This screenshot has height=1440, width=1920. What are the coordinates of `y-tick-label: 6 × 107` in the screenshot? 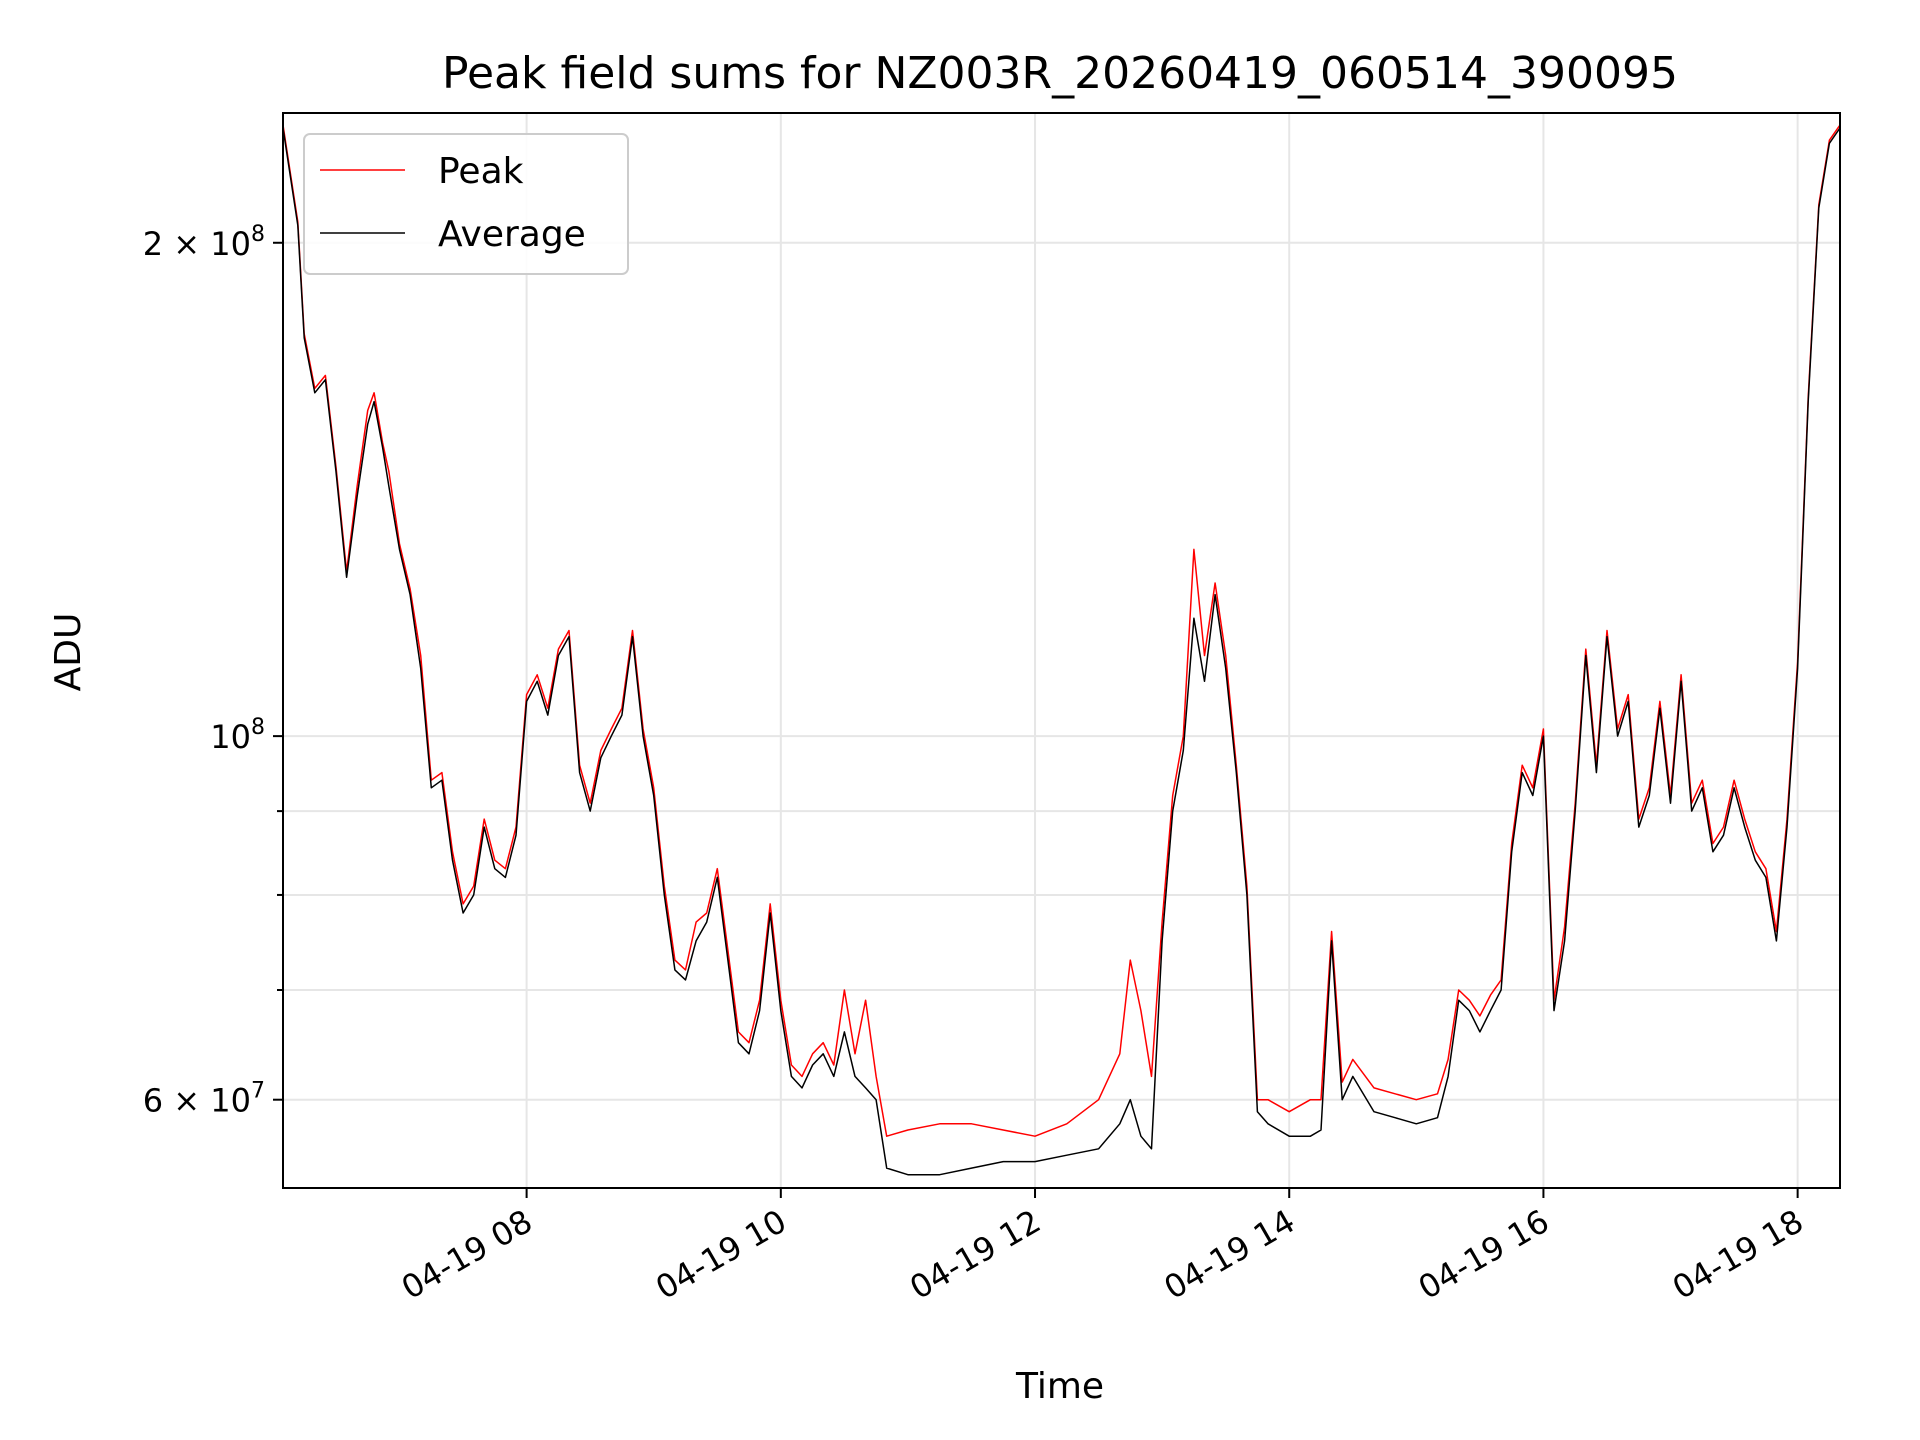 It's located at (204, 1099).